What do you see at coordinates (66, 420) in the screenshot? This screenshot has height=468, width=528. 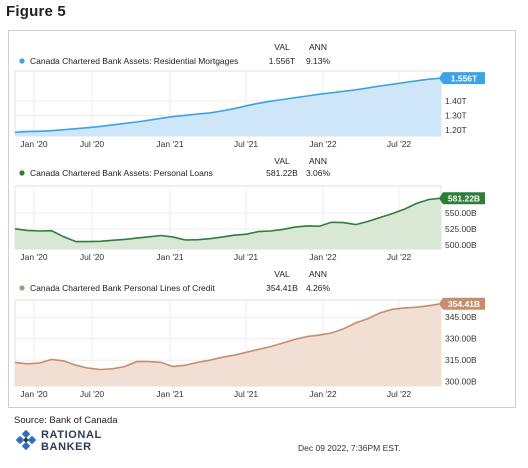 I see `source-note: Source: Bank of Canada` at bounding box center [66, 420].